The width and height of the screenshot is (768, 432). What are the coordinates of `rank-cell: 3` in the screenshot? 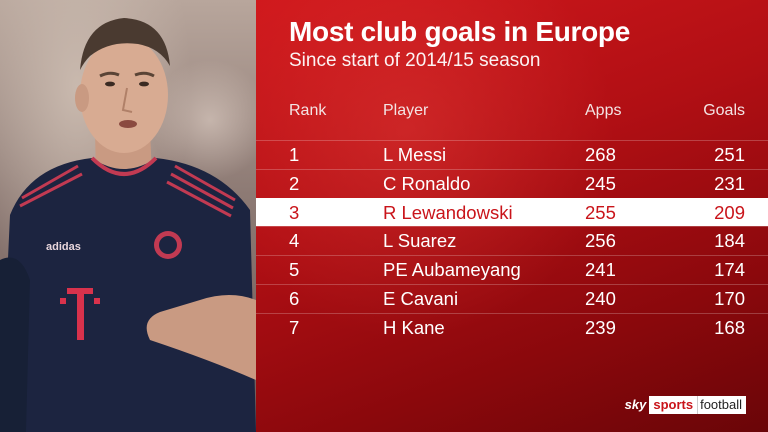 It's located at (294, 212).